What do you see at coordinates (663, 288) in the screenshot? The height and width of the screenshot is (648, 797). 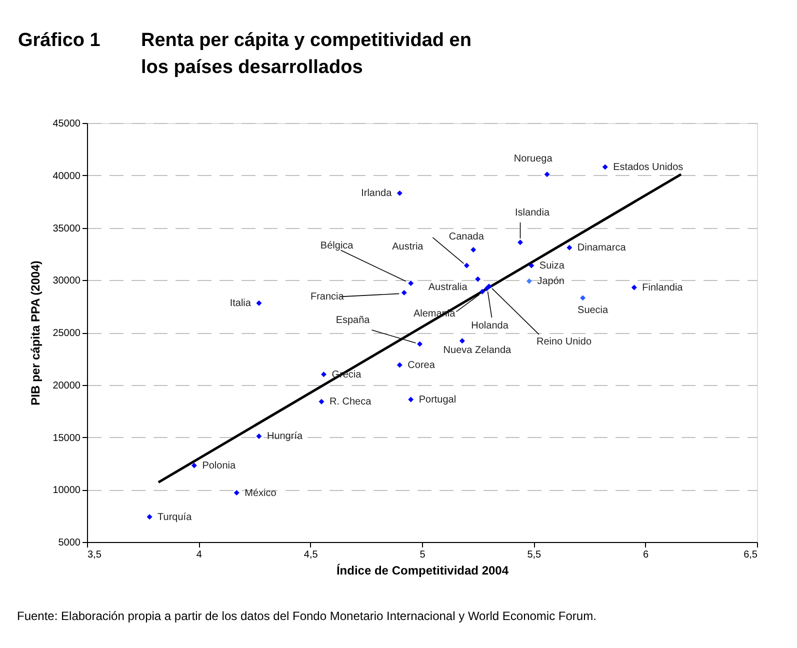 I see `annotation: Finlandia` at bounding box center [663, 288].